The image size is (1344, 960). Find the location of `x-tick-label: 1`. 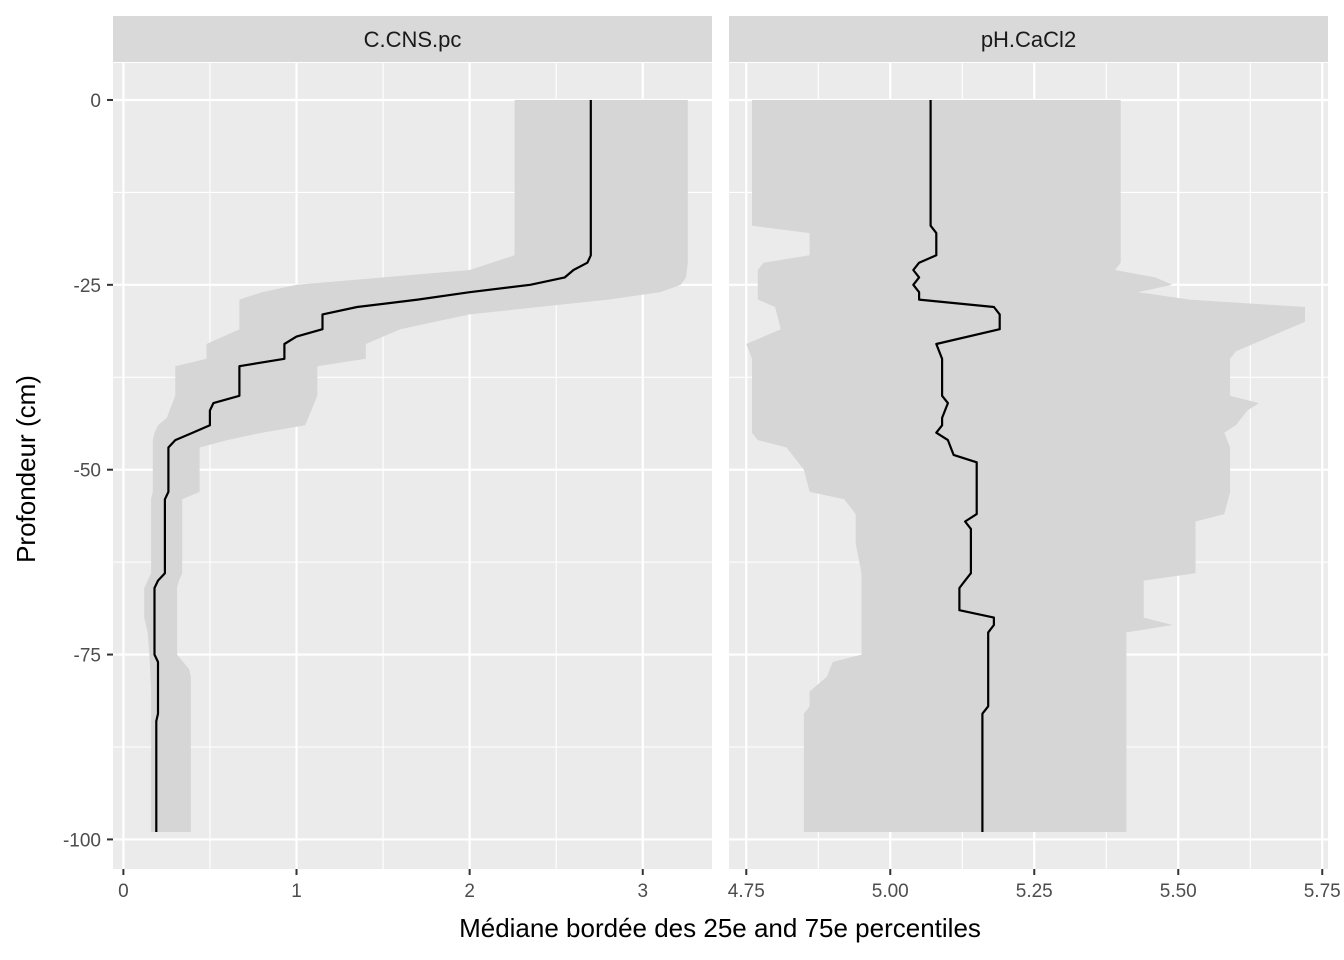

x-tick-label: 1 is located at coordinates (296, 891).